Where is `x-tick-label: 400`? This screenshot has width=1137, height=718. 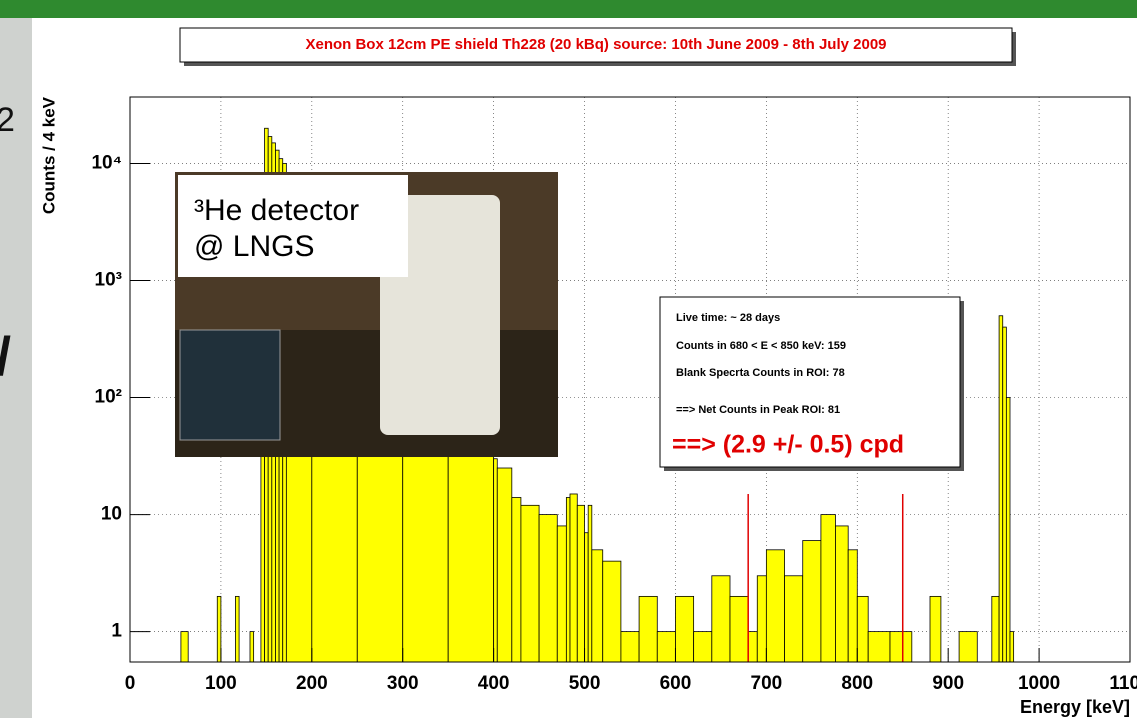
x-tick-label: 400 is located at coordinates (494, 683).